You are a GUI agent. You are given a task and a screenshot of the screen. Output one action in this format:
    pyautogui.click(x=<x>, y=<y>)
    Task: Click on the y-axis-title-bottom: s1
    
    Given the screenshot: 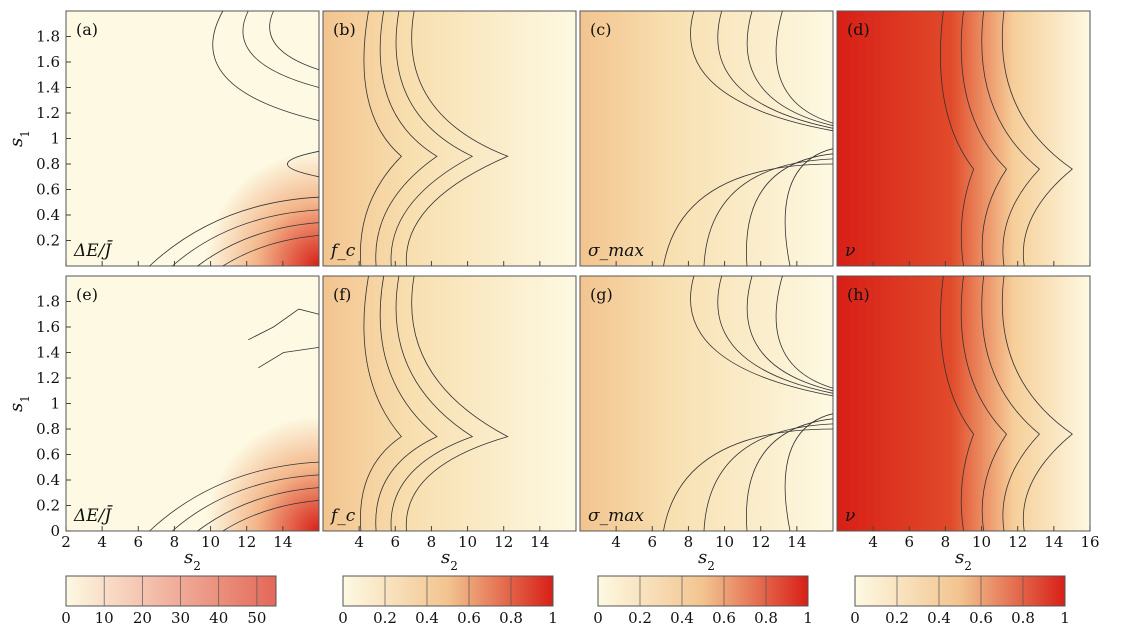 What is the action you would take?
    pyautogui.click(x=19, y=403)
    